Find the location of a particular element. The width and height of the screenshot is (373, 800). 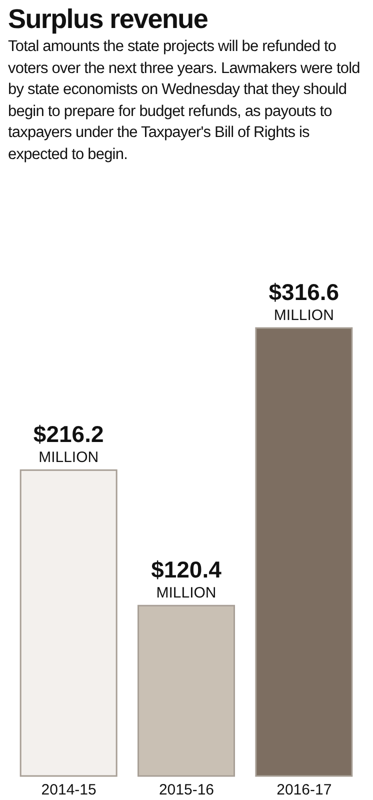

x-tick-label: 2015-16 is located at coordinates (186, 790).